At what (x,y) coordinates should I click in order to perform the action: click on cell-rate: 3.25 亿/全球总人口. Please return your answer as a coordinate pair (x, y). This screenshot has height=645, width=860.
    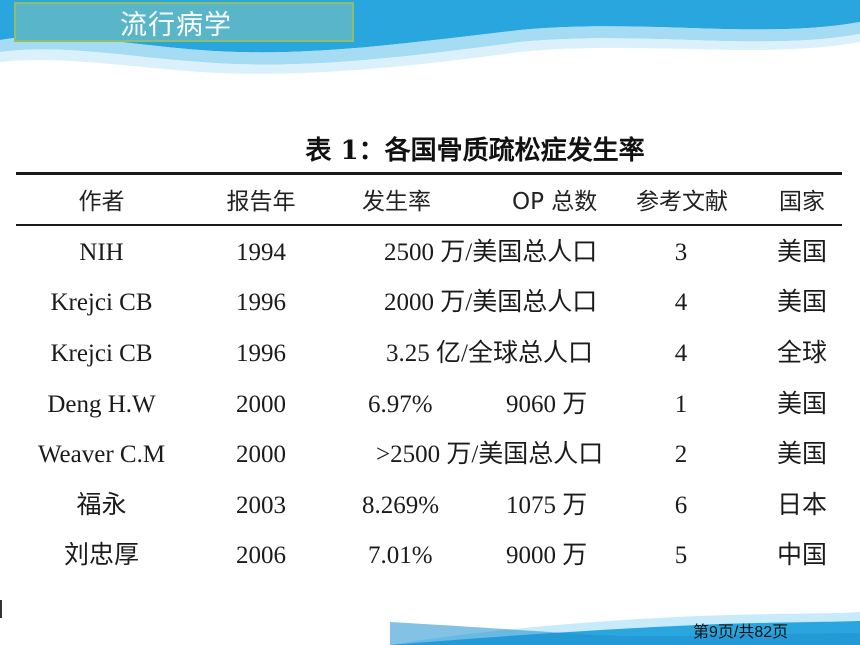
    Looking at the image, I should click on (489, 353).